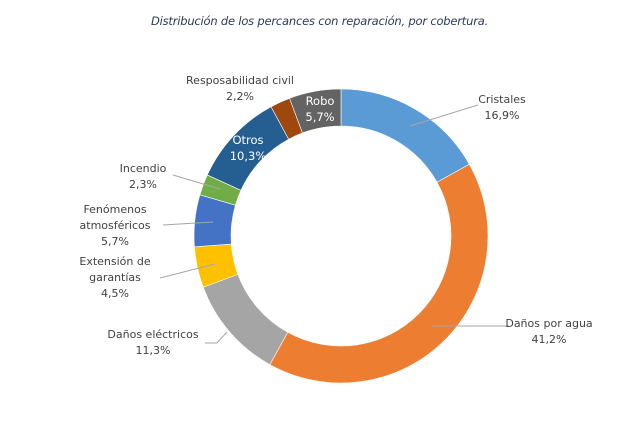  I want to click on leader-line-fenomenos-atmosfericos, so click(188, 223).